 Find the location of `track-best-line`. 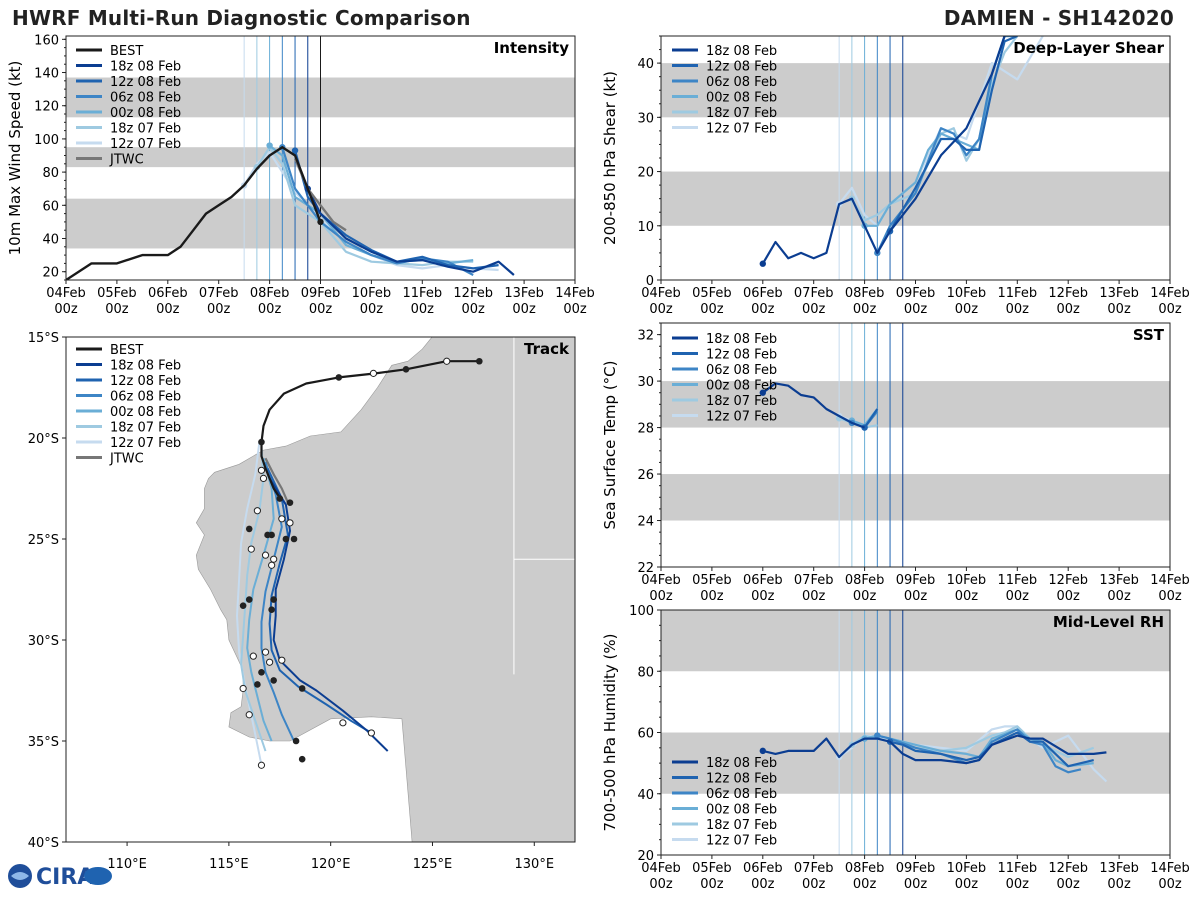

track-best-line is located at coordinates (370, 431).